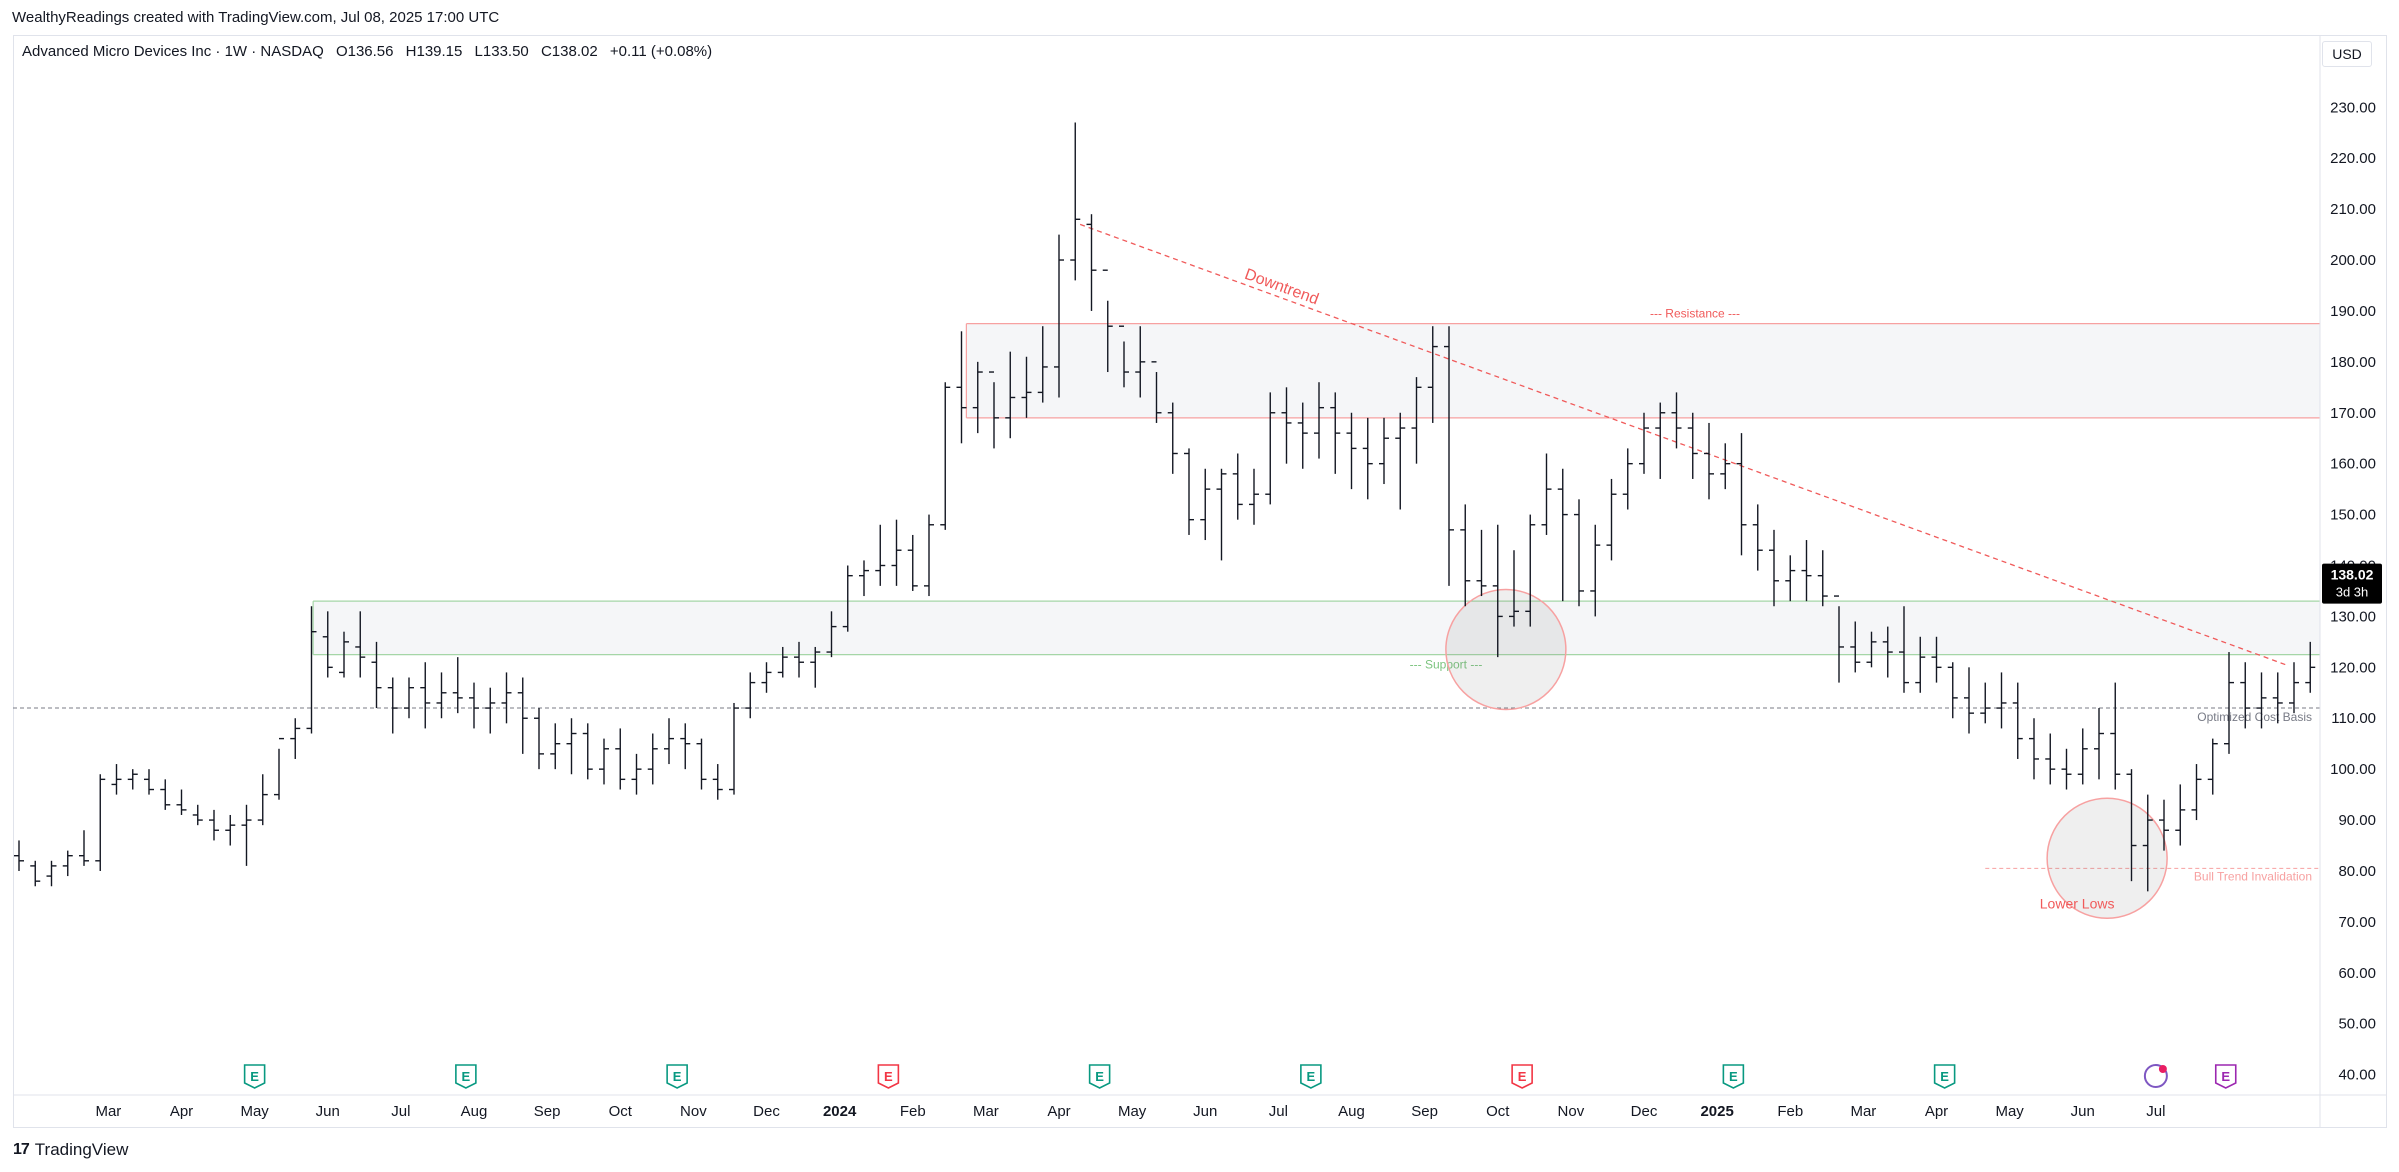 The height and width of the screenshot is (1172, 2399). Describe the element at coordinates (1316, 628) in the screenshot. I see `support-zone` at that location.